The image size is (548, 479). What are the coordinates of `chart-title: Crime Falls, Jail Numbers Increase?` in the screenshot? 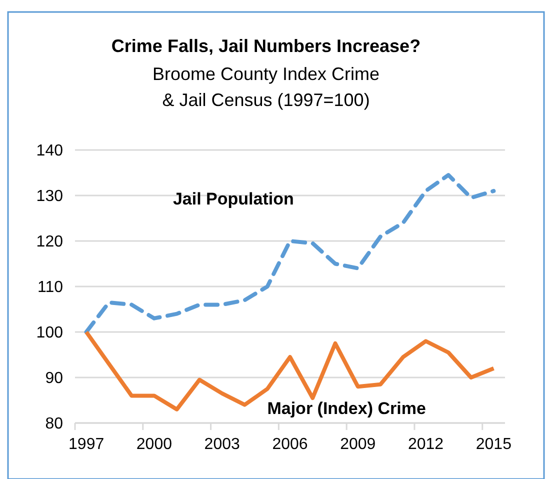 It's located at (266, 46).